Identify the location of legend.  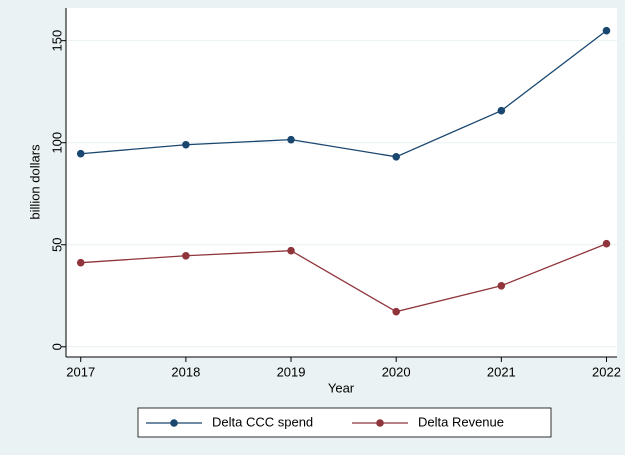
(344, 422).